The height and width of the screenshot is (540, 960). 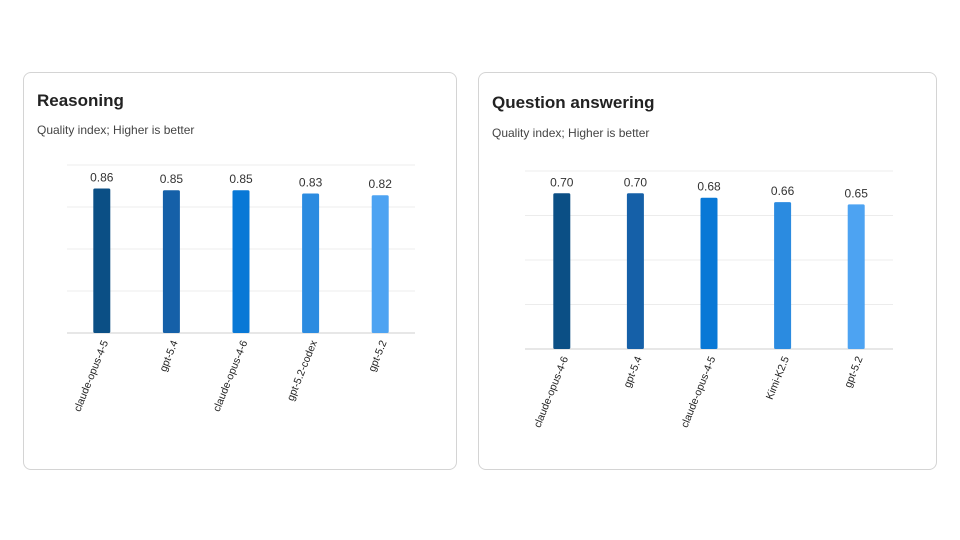 I want to click on data-label: 0.65, so click(x=857, y=193).